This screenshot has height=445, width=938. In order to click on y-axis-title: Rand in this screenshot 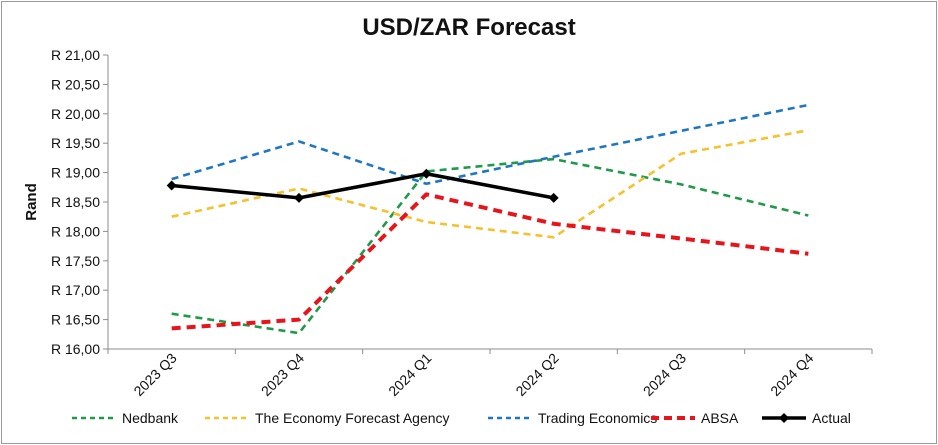, I will do `click(31, 202)`.